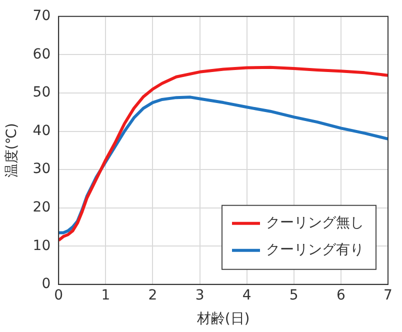 The height and width of the screenshot is (332, 402). I want to click on x-axis-title: 材齢(日), so click(223, 319).